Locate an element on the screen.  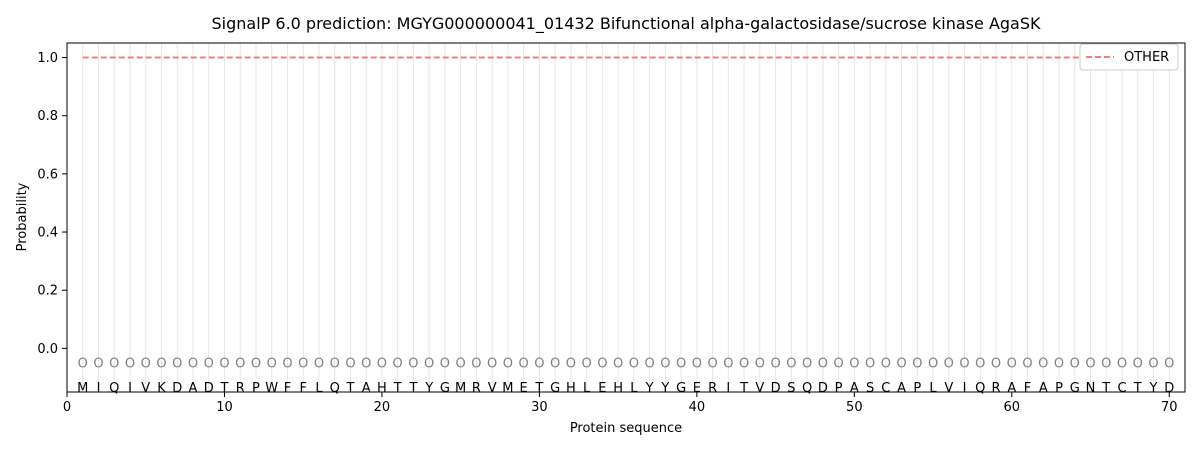
x-tick-label: 0 is located at coordinates (67, 407).